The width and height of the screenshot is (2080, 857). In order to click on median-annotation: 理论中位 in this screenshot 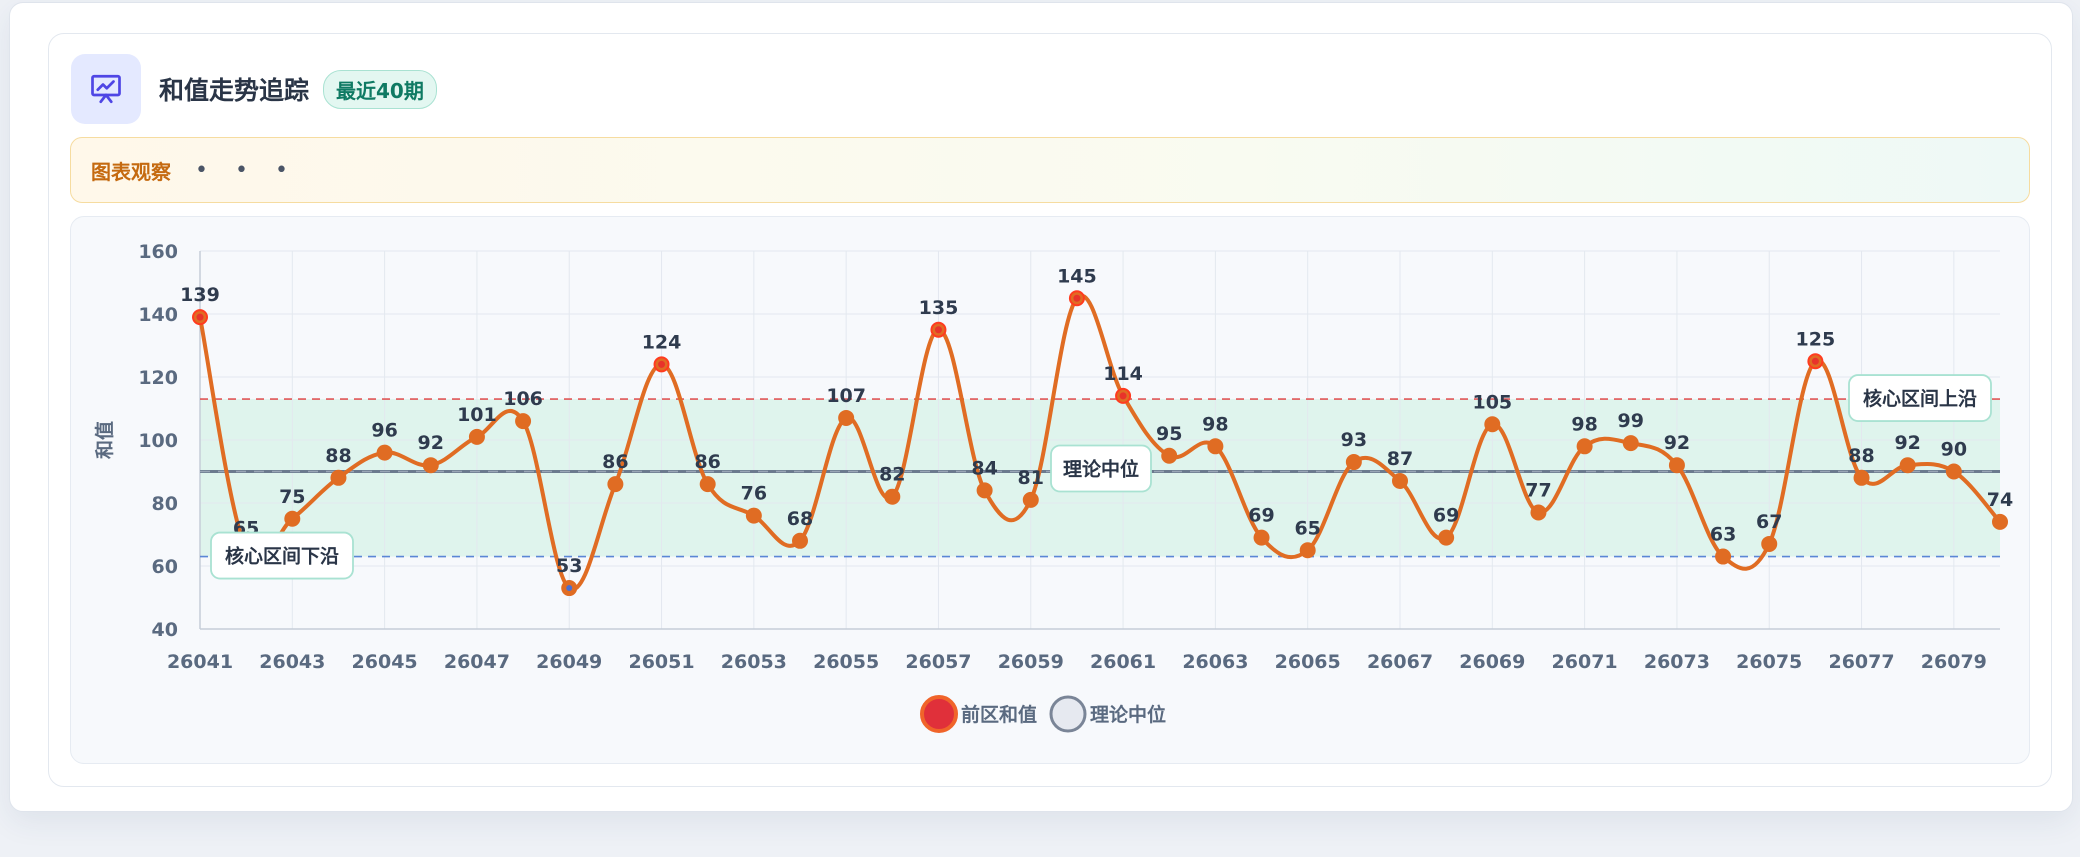, I will do `click(1101, 469)`.